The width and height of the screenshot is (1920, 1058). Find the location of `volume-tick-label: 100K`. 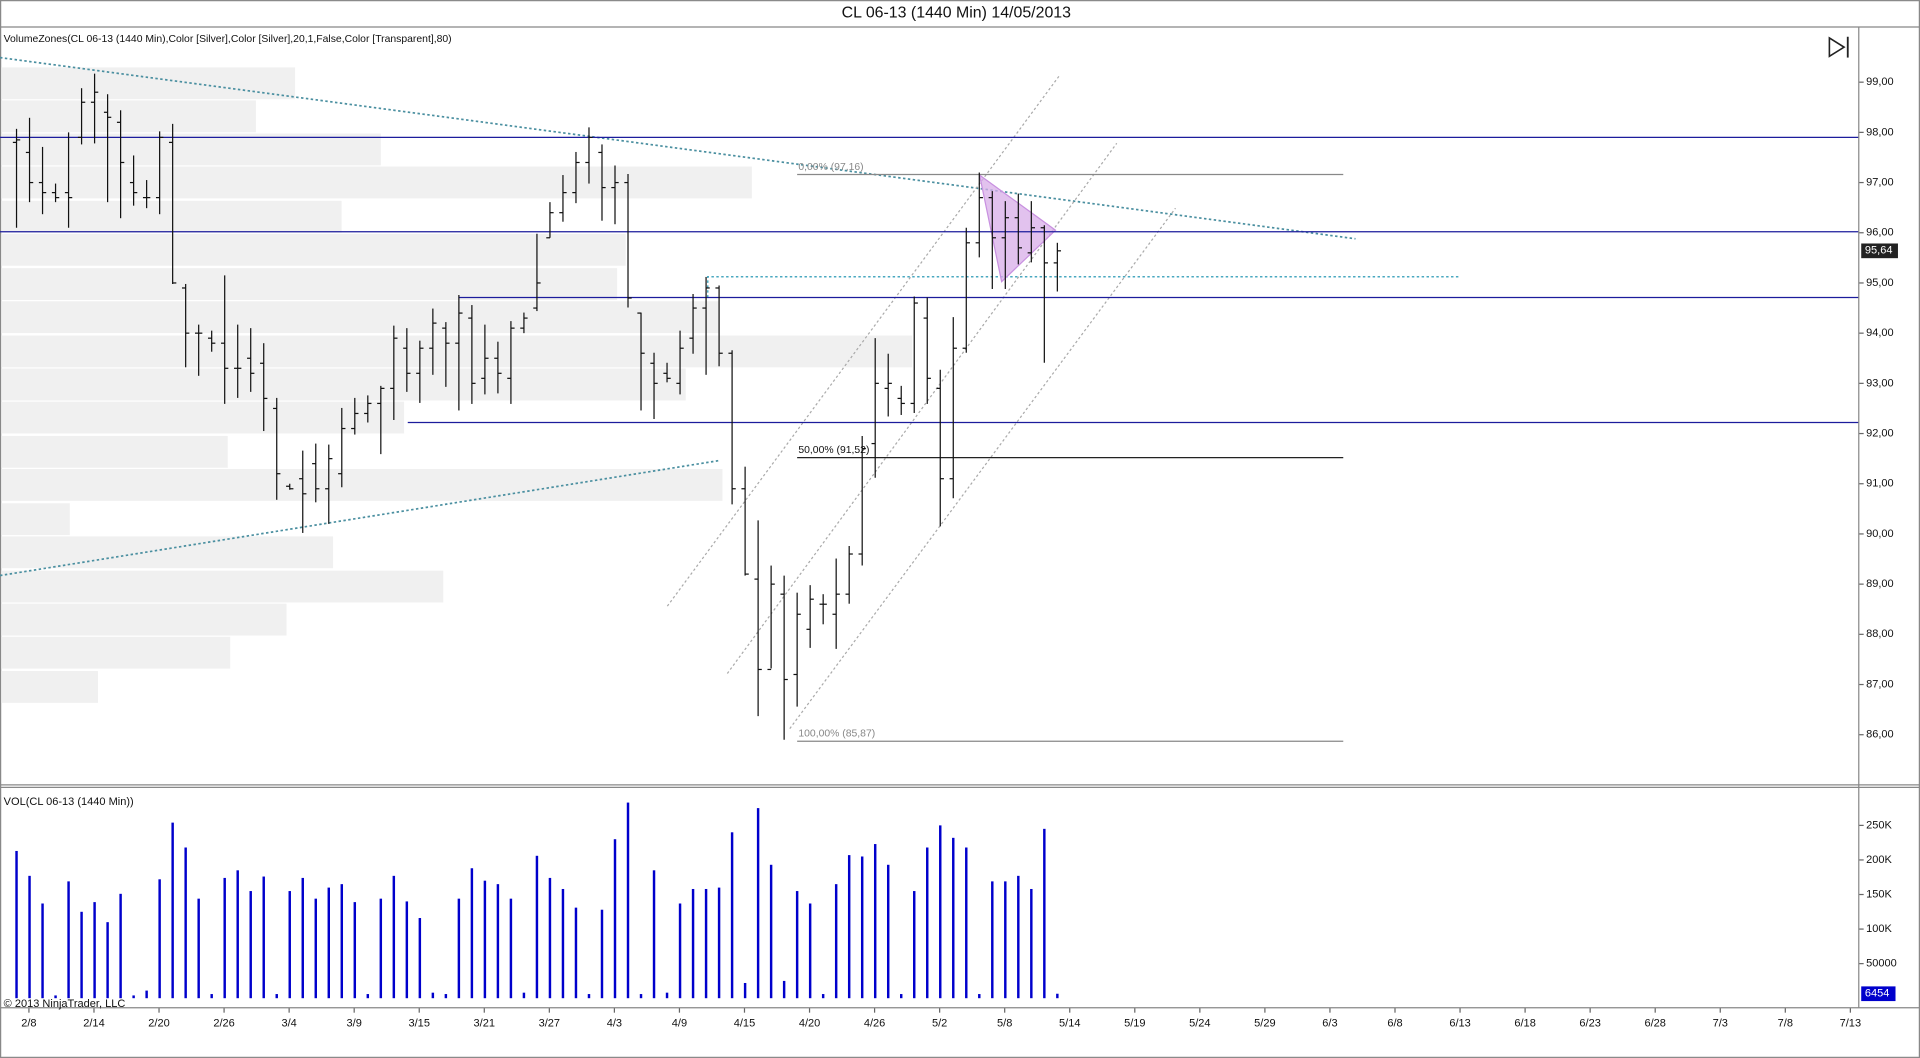

volume-tick-label: 100K is located at coordinates (1879, 929).